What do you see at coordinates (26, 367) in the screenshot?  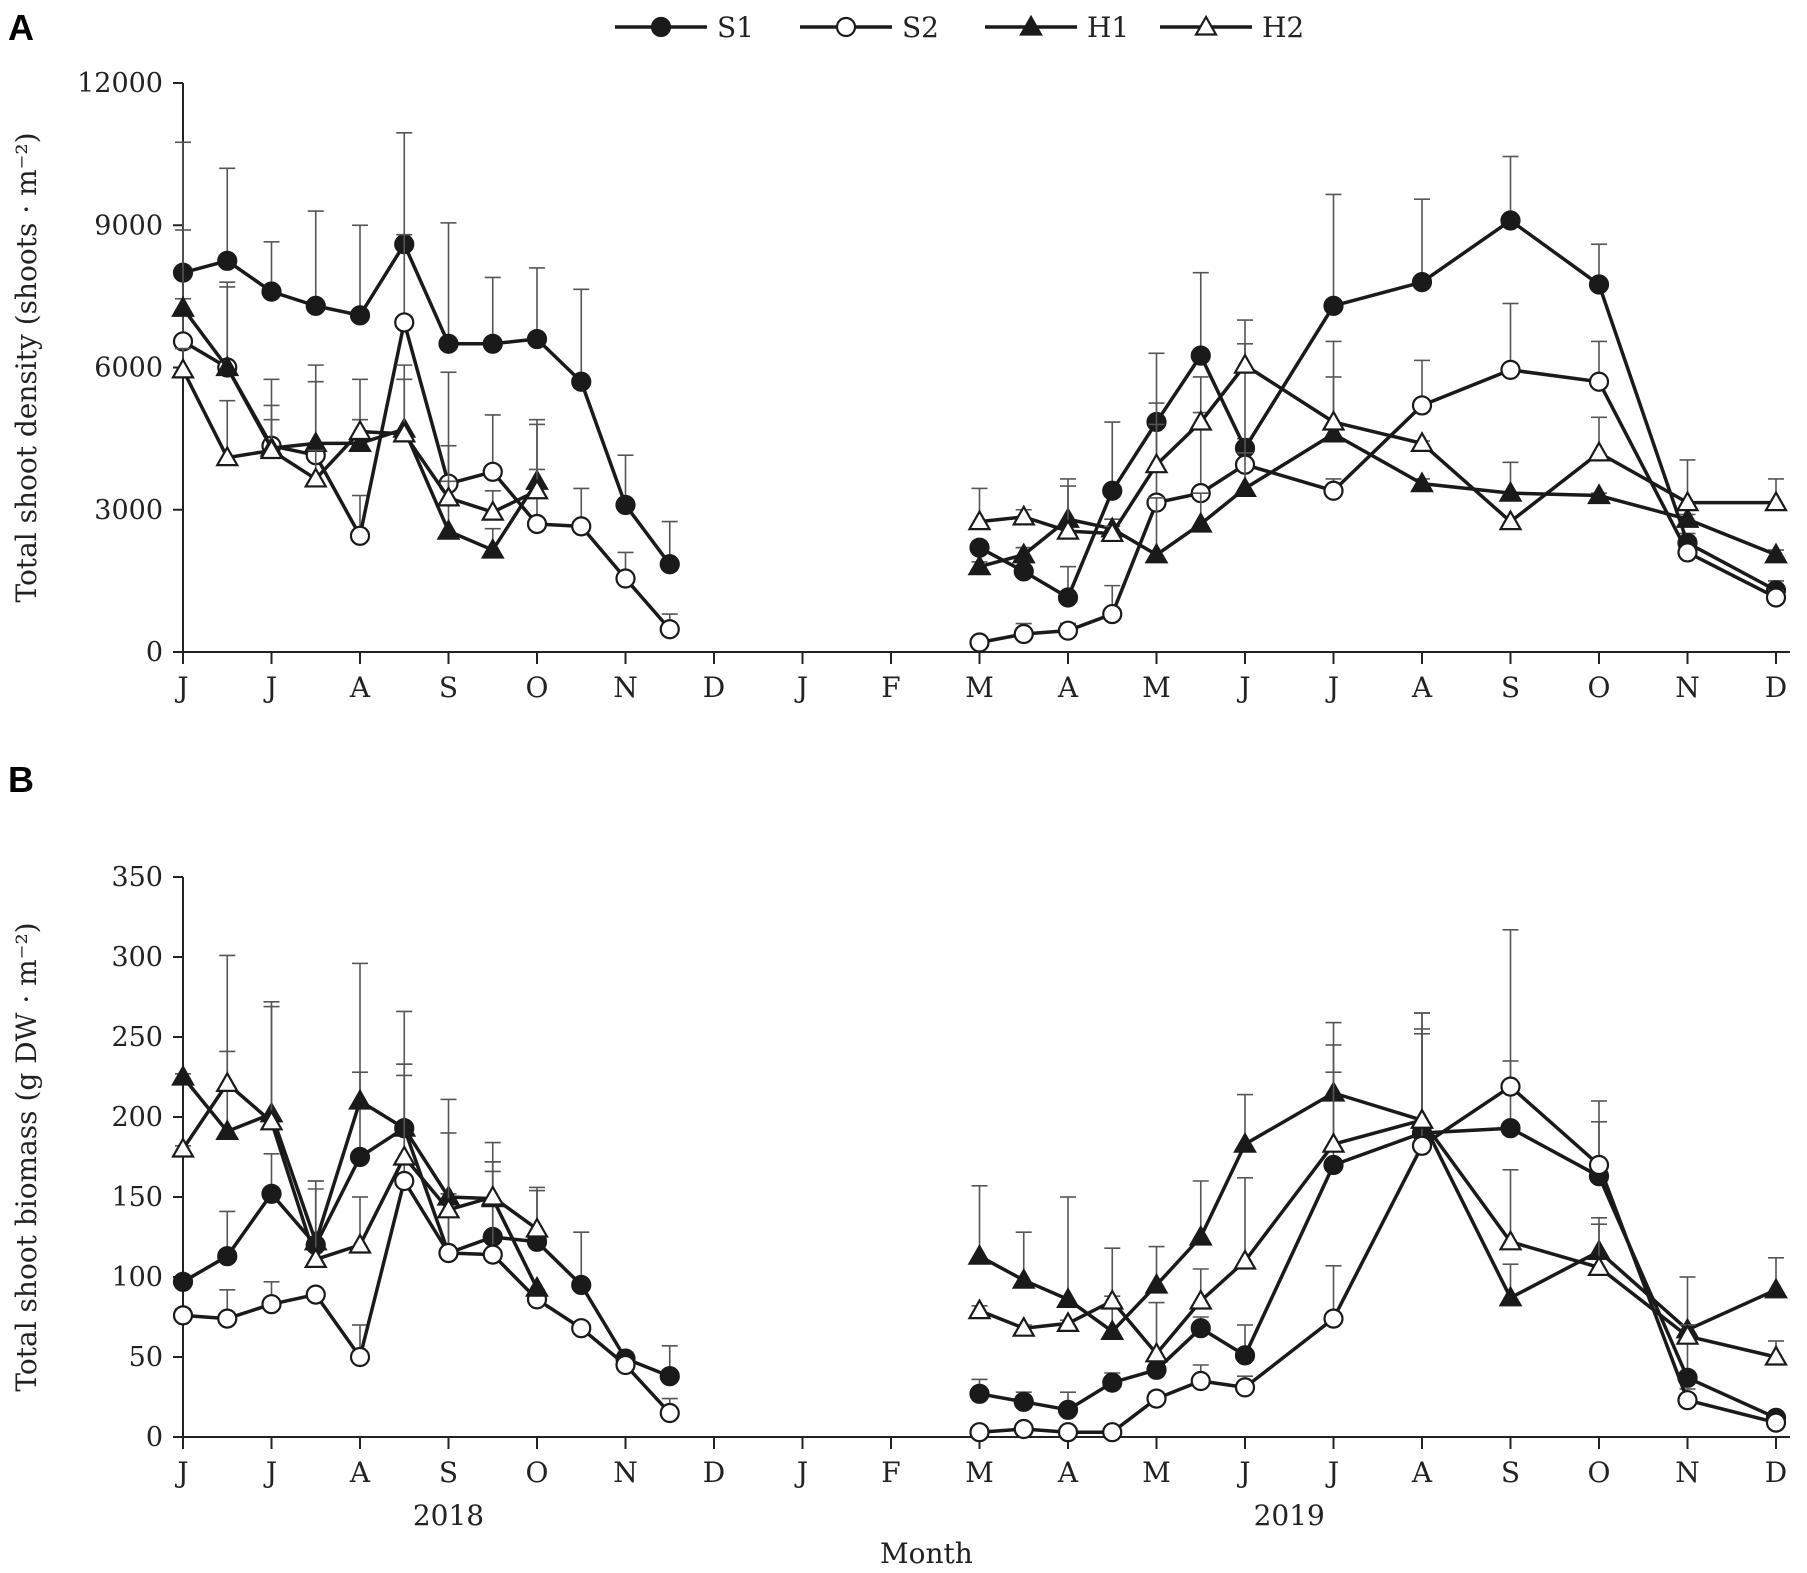 I see `y-axis-title: Total shoot density (shoots · m⁻²)` at bounding box center [26, 367].